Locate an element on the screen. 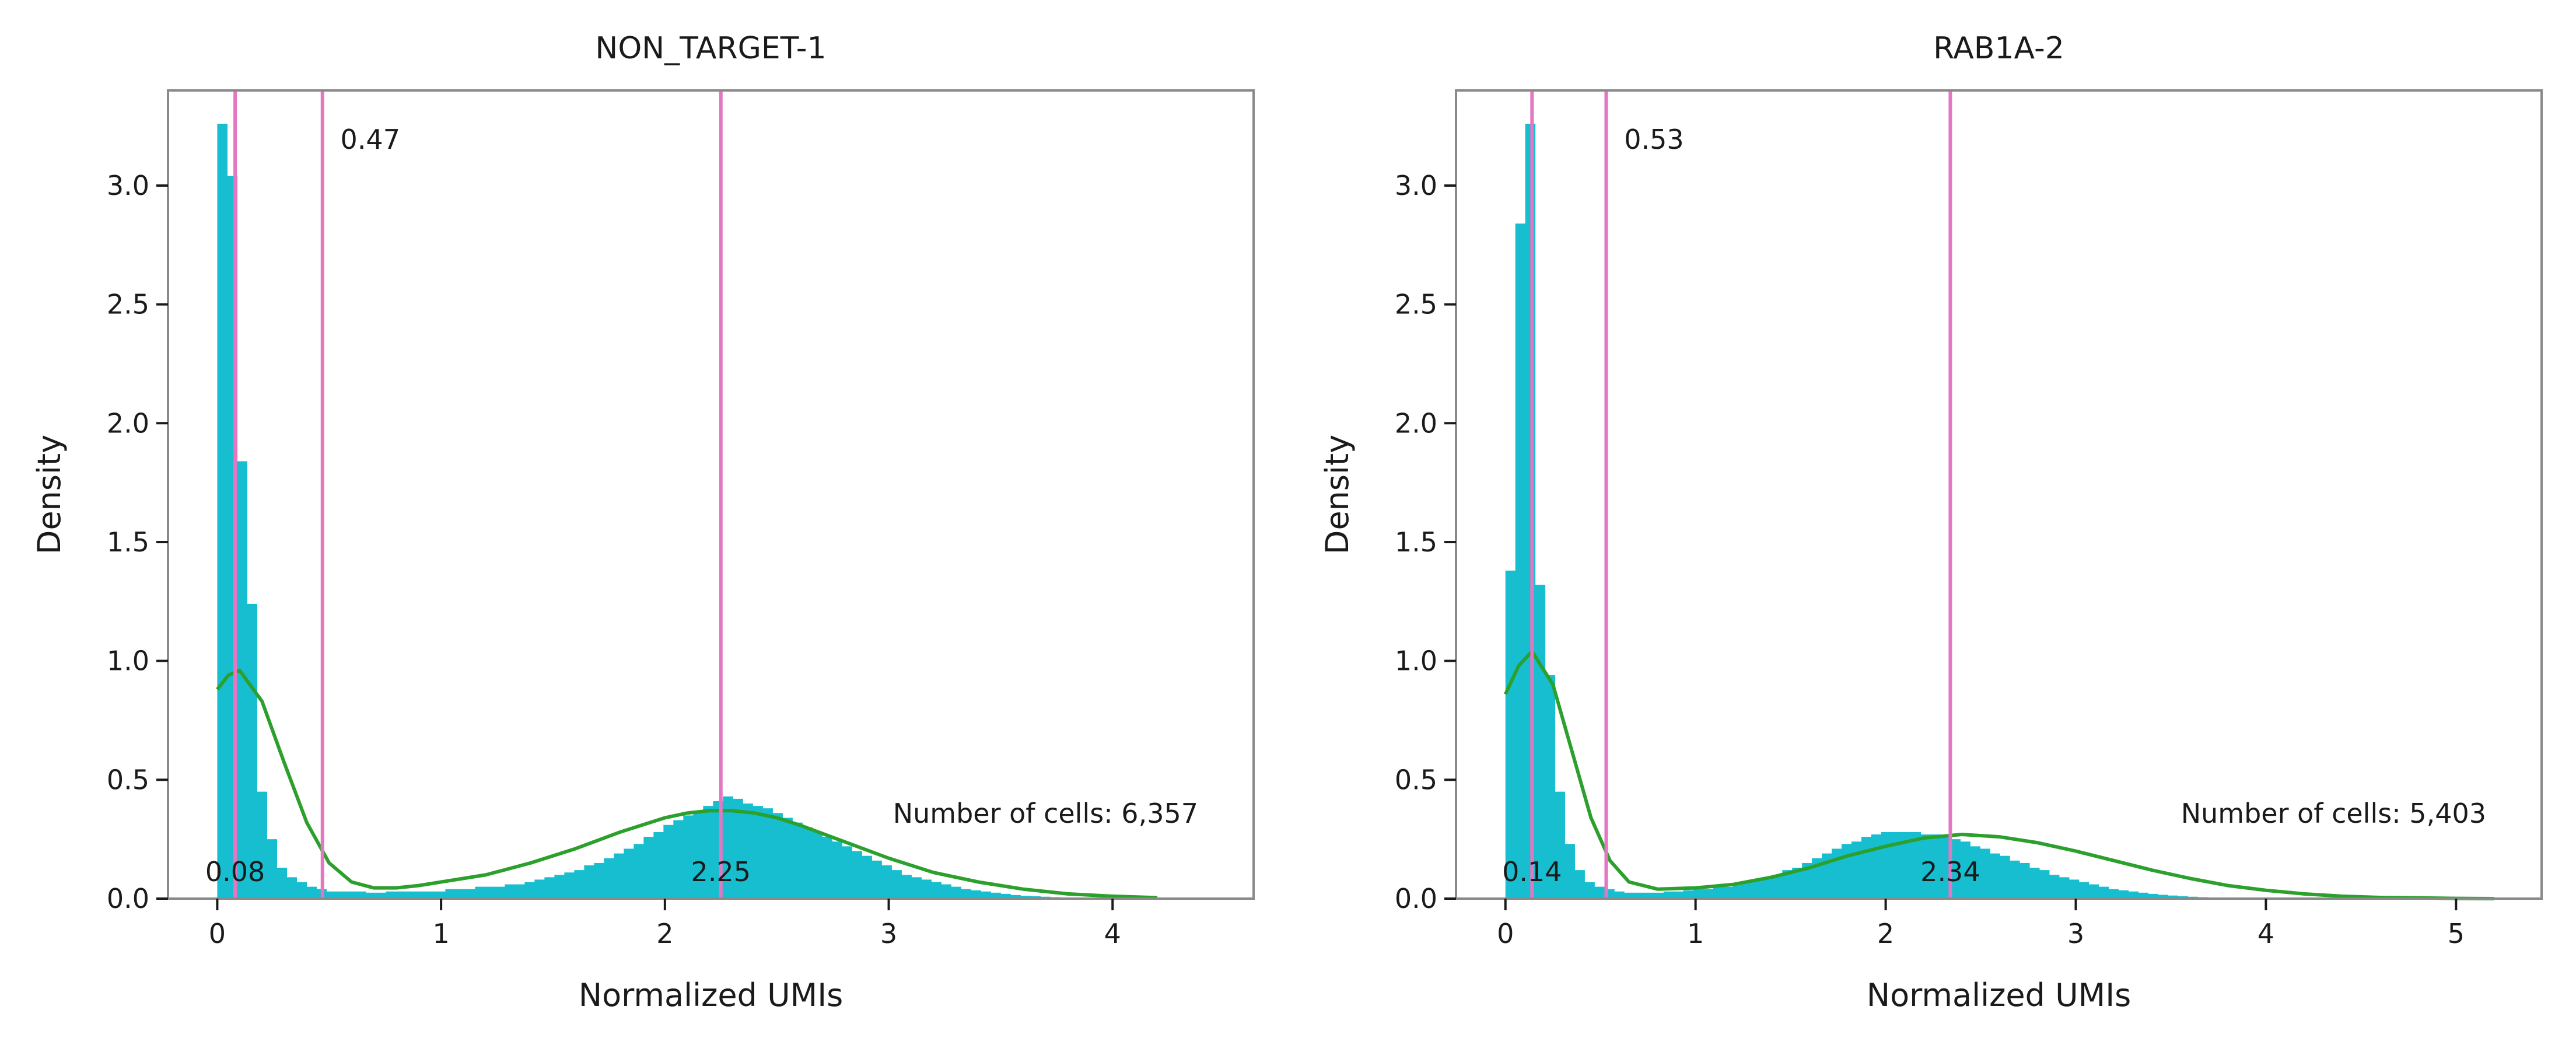 The width and height of the screenshot is (2576, 1048). kde-line is located at coordinates (687, 784).